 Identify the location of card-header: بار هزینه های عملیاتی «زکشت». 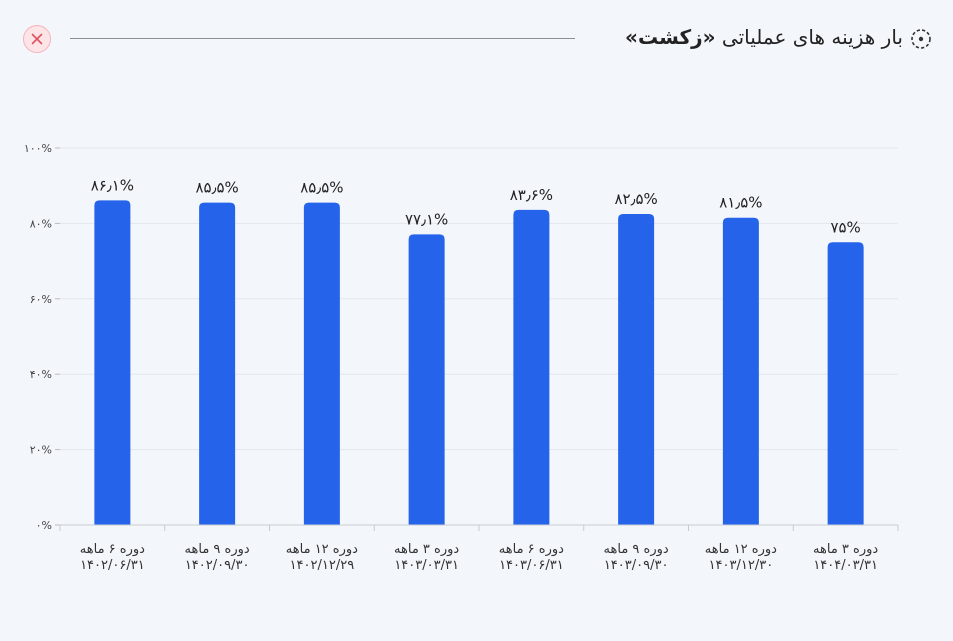
(476, 39).